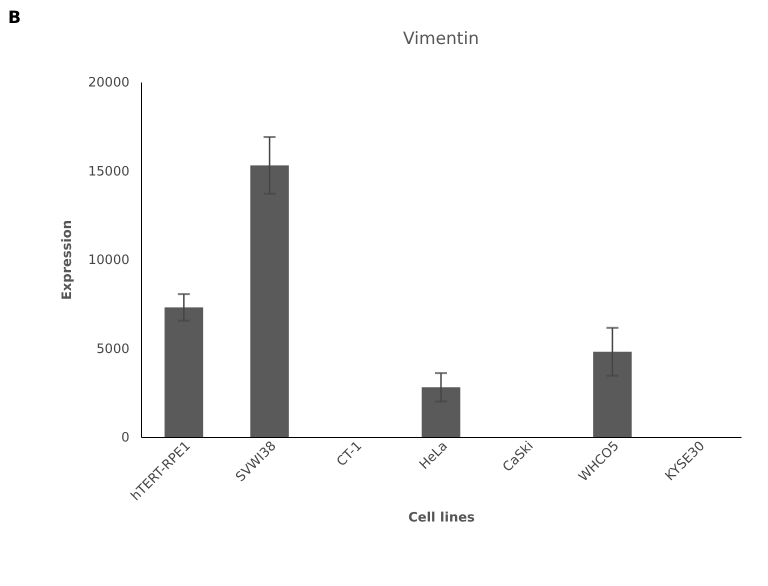  Describe the element at coordinates (109, 172) in the screenshot. I see `y-tick-label: 15000` at that location.